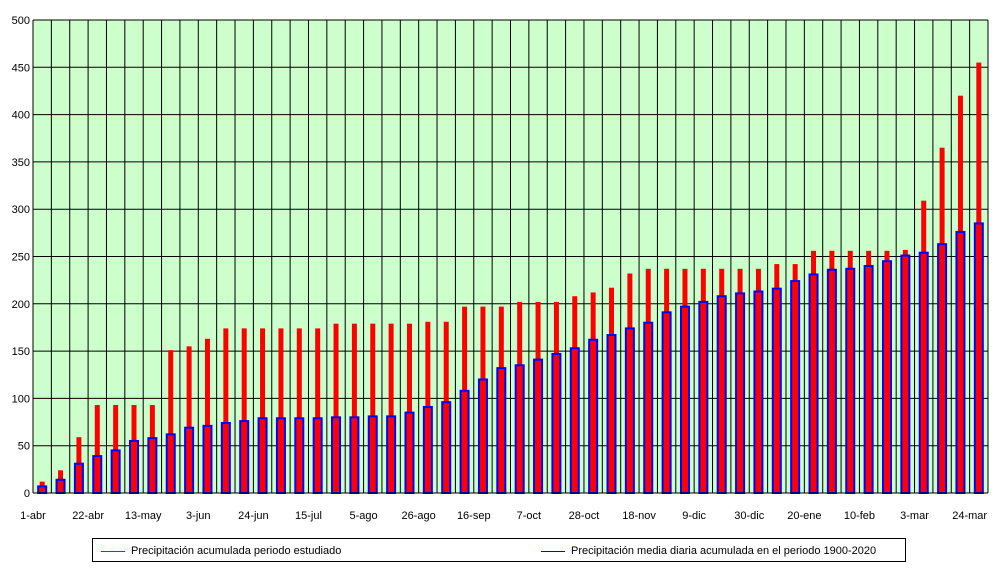 The width and height of the screenshot is (997, 575). I want to click on x-tick-label: 22-abr, so click(88, 516).